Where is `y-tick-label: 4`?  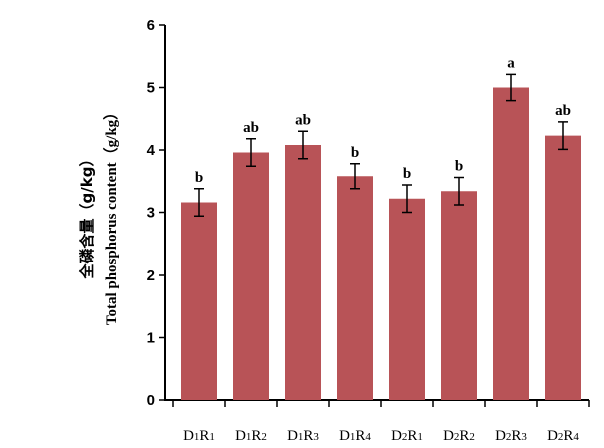
y-tick-label: 4 is located at coordinates (151, 150).